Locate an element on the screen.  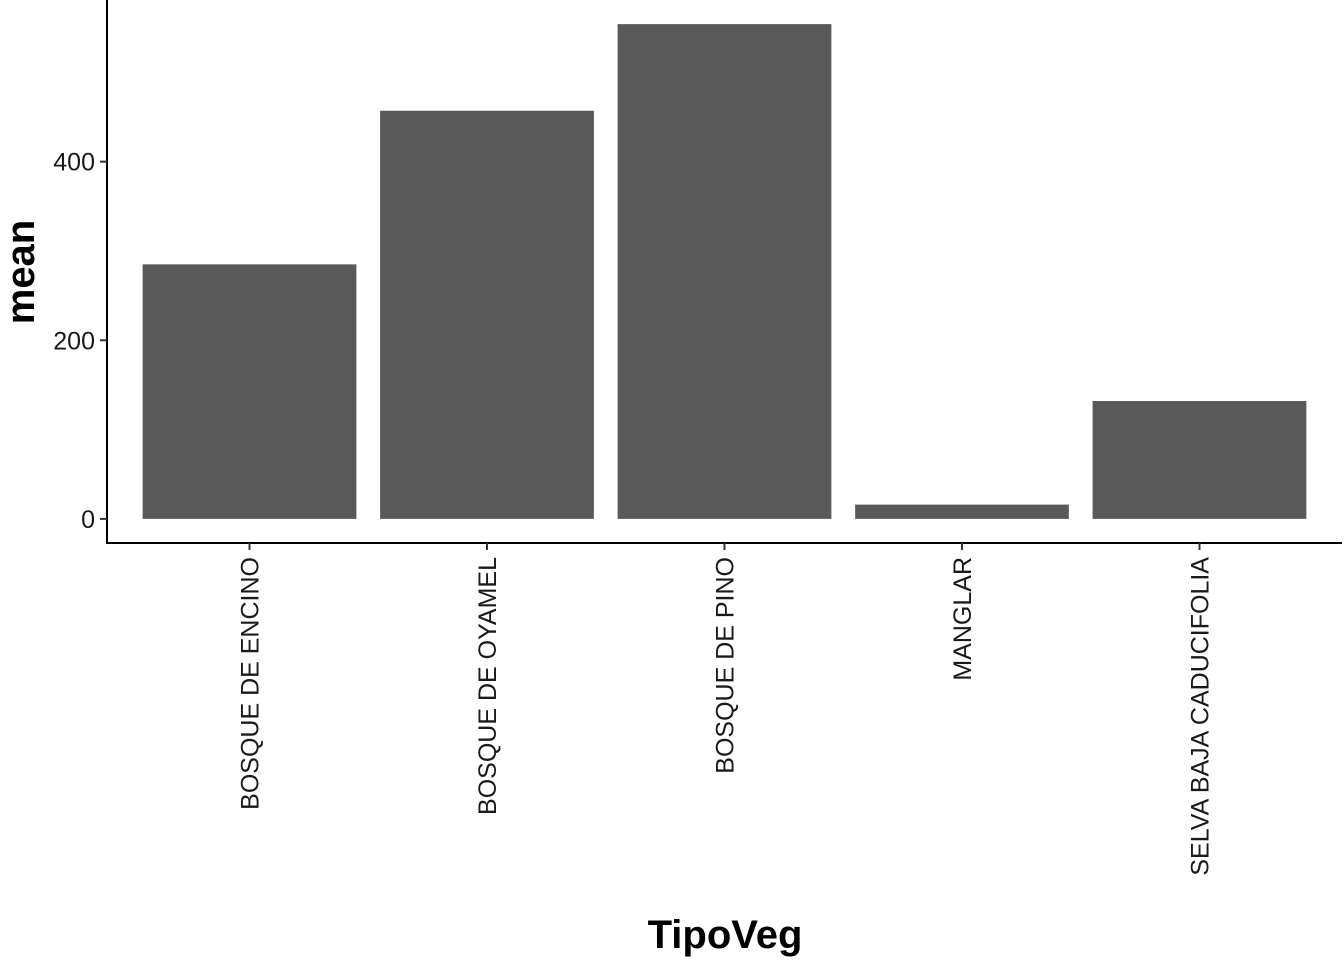
x-axis-title: TipoVeg is located at coordinates (725, 935).